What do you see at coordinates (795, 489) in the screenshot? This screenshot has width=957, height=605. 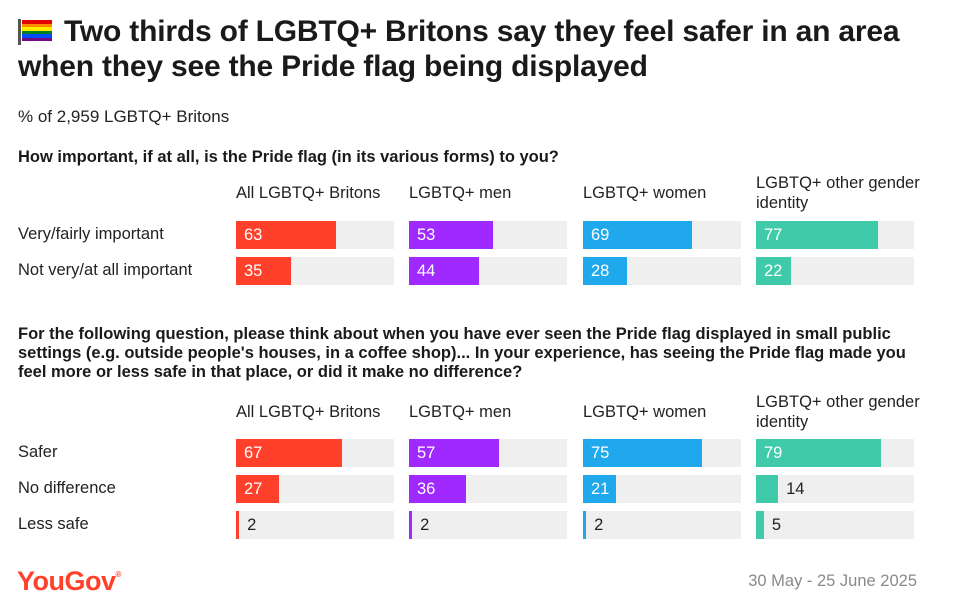 I see `data-label: 14` at bounding box center [795, 489].